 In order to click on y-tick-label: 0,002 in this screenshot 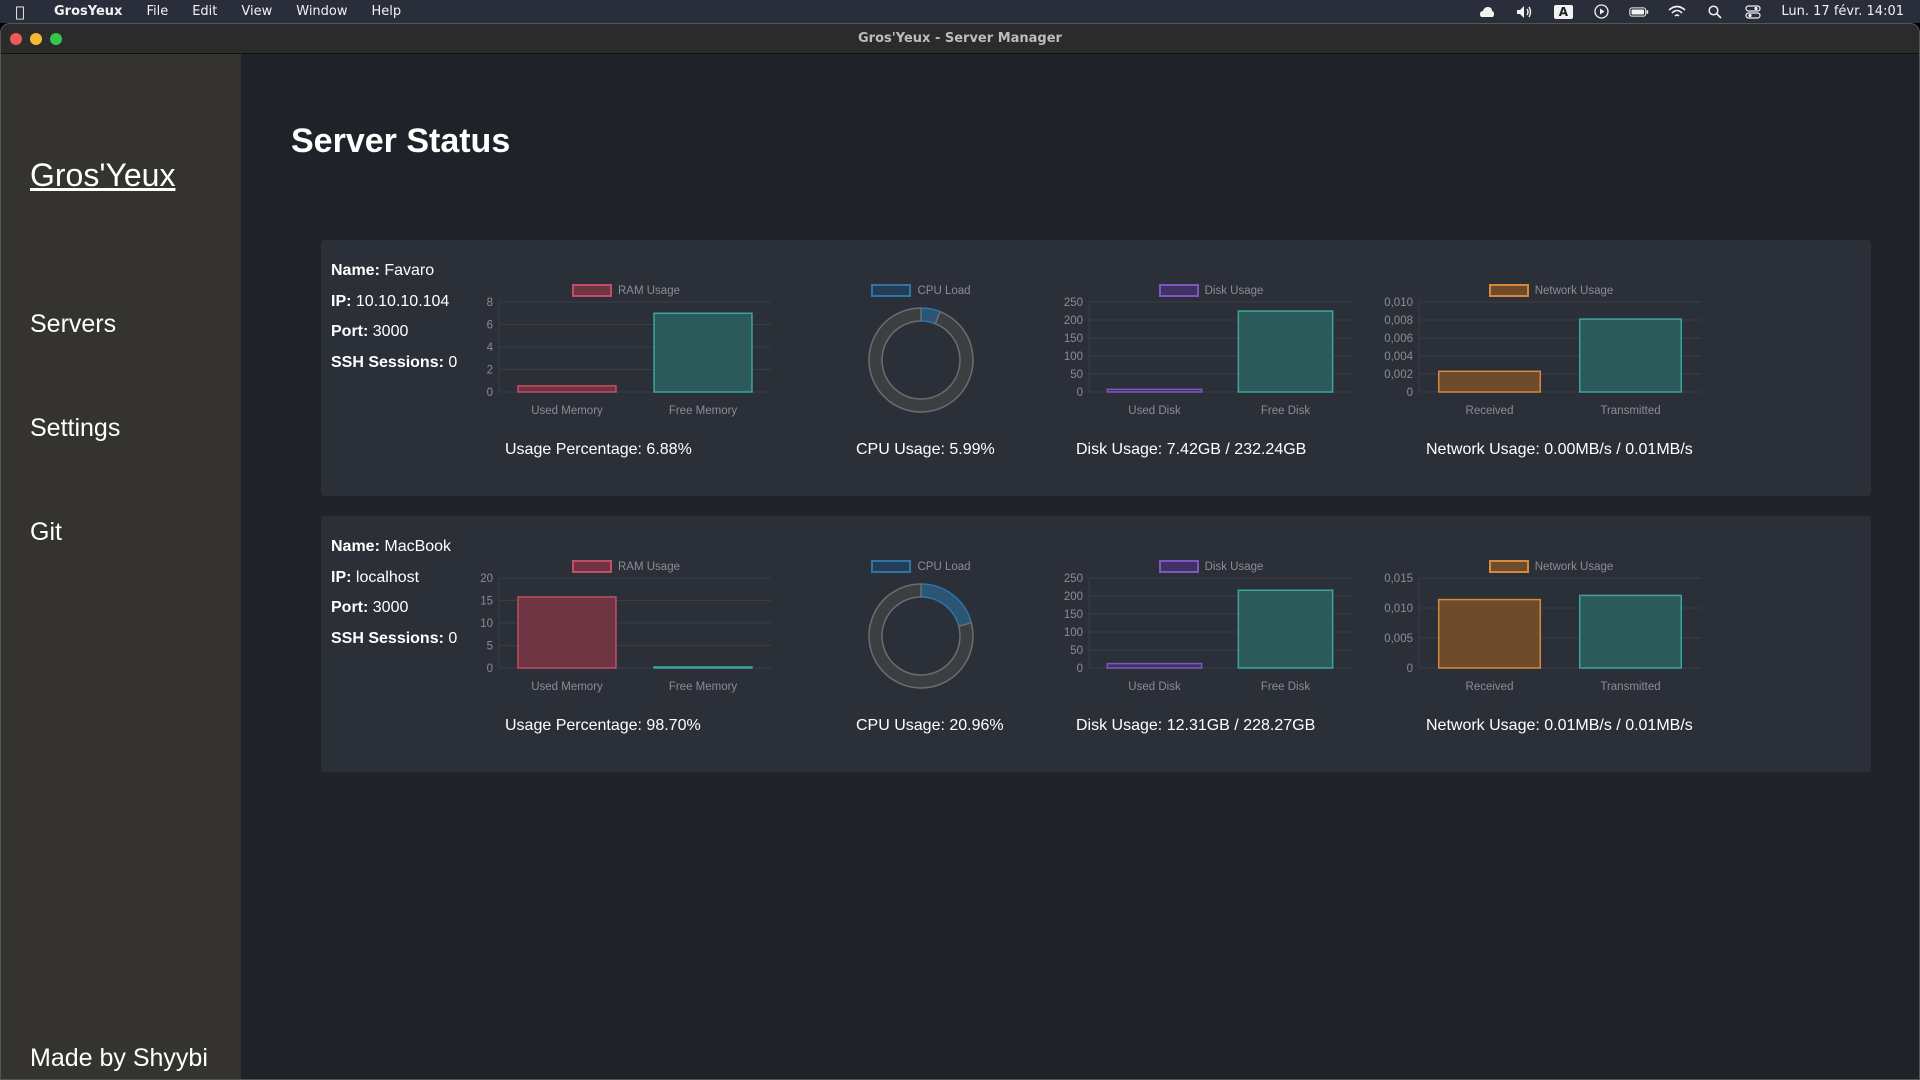, I will do `click(1398, 375)`.